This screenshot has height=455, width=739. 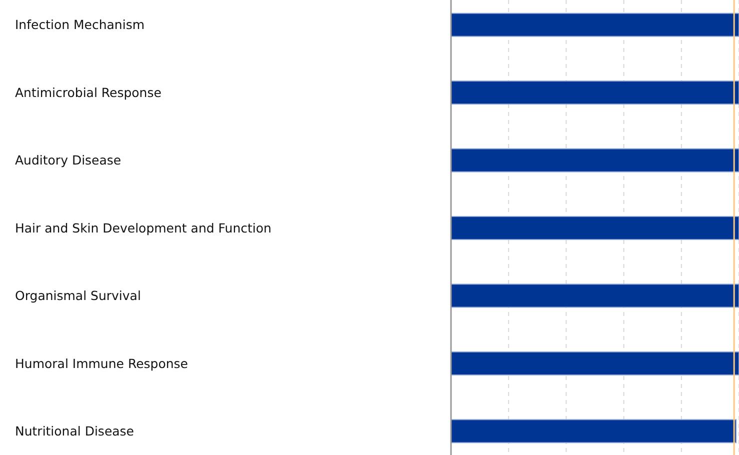 I want to click on y-tick-label: Infection Mechanism, so click(x=80, y=24).